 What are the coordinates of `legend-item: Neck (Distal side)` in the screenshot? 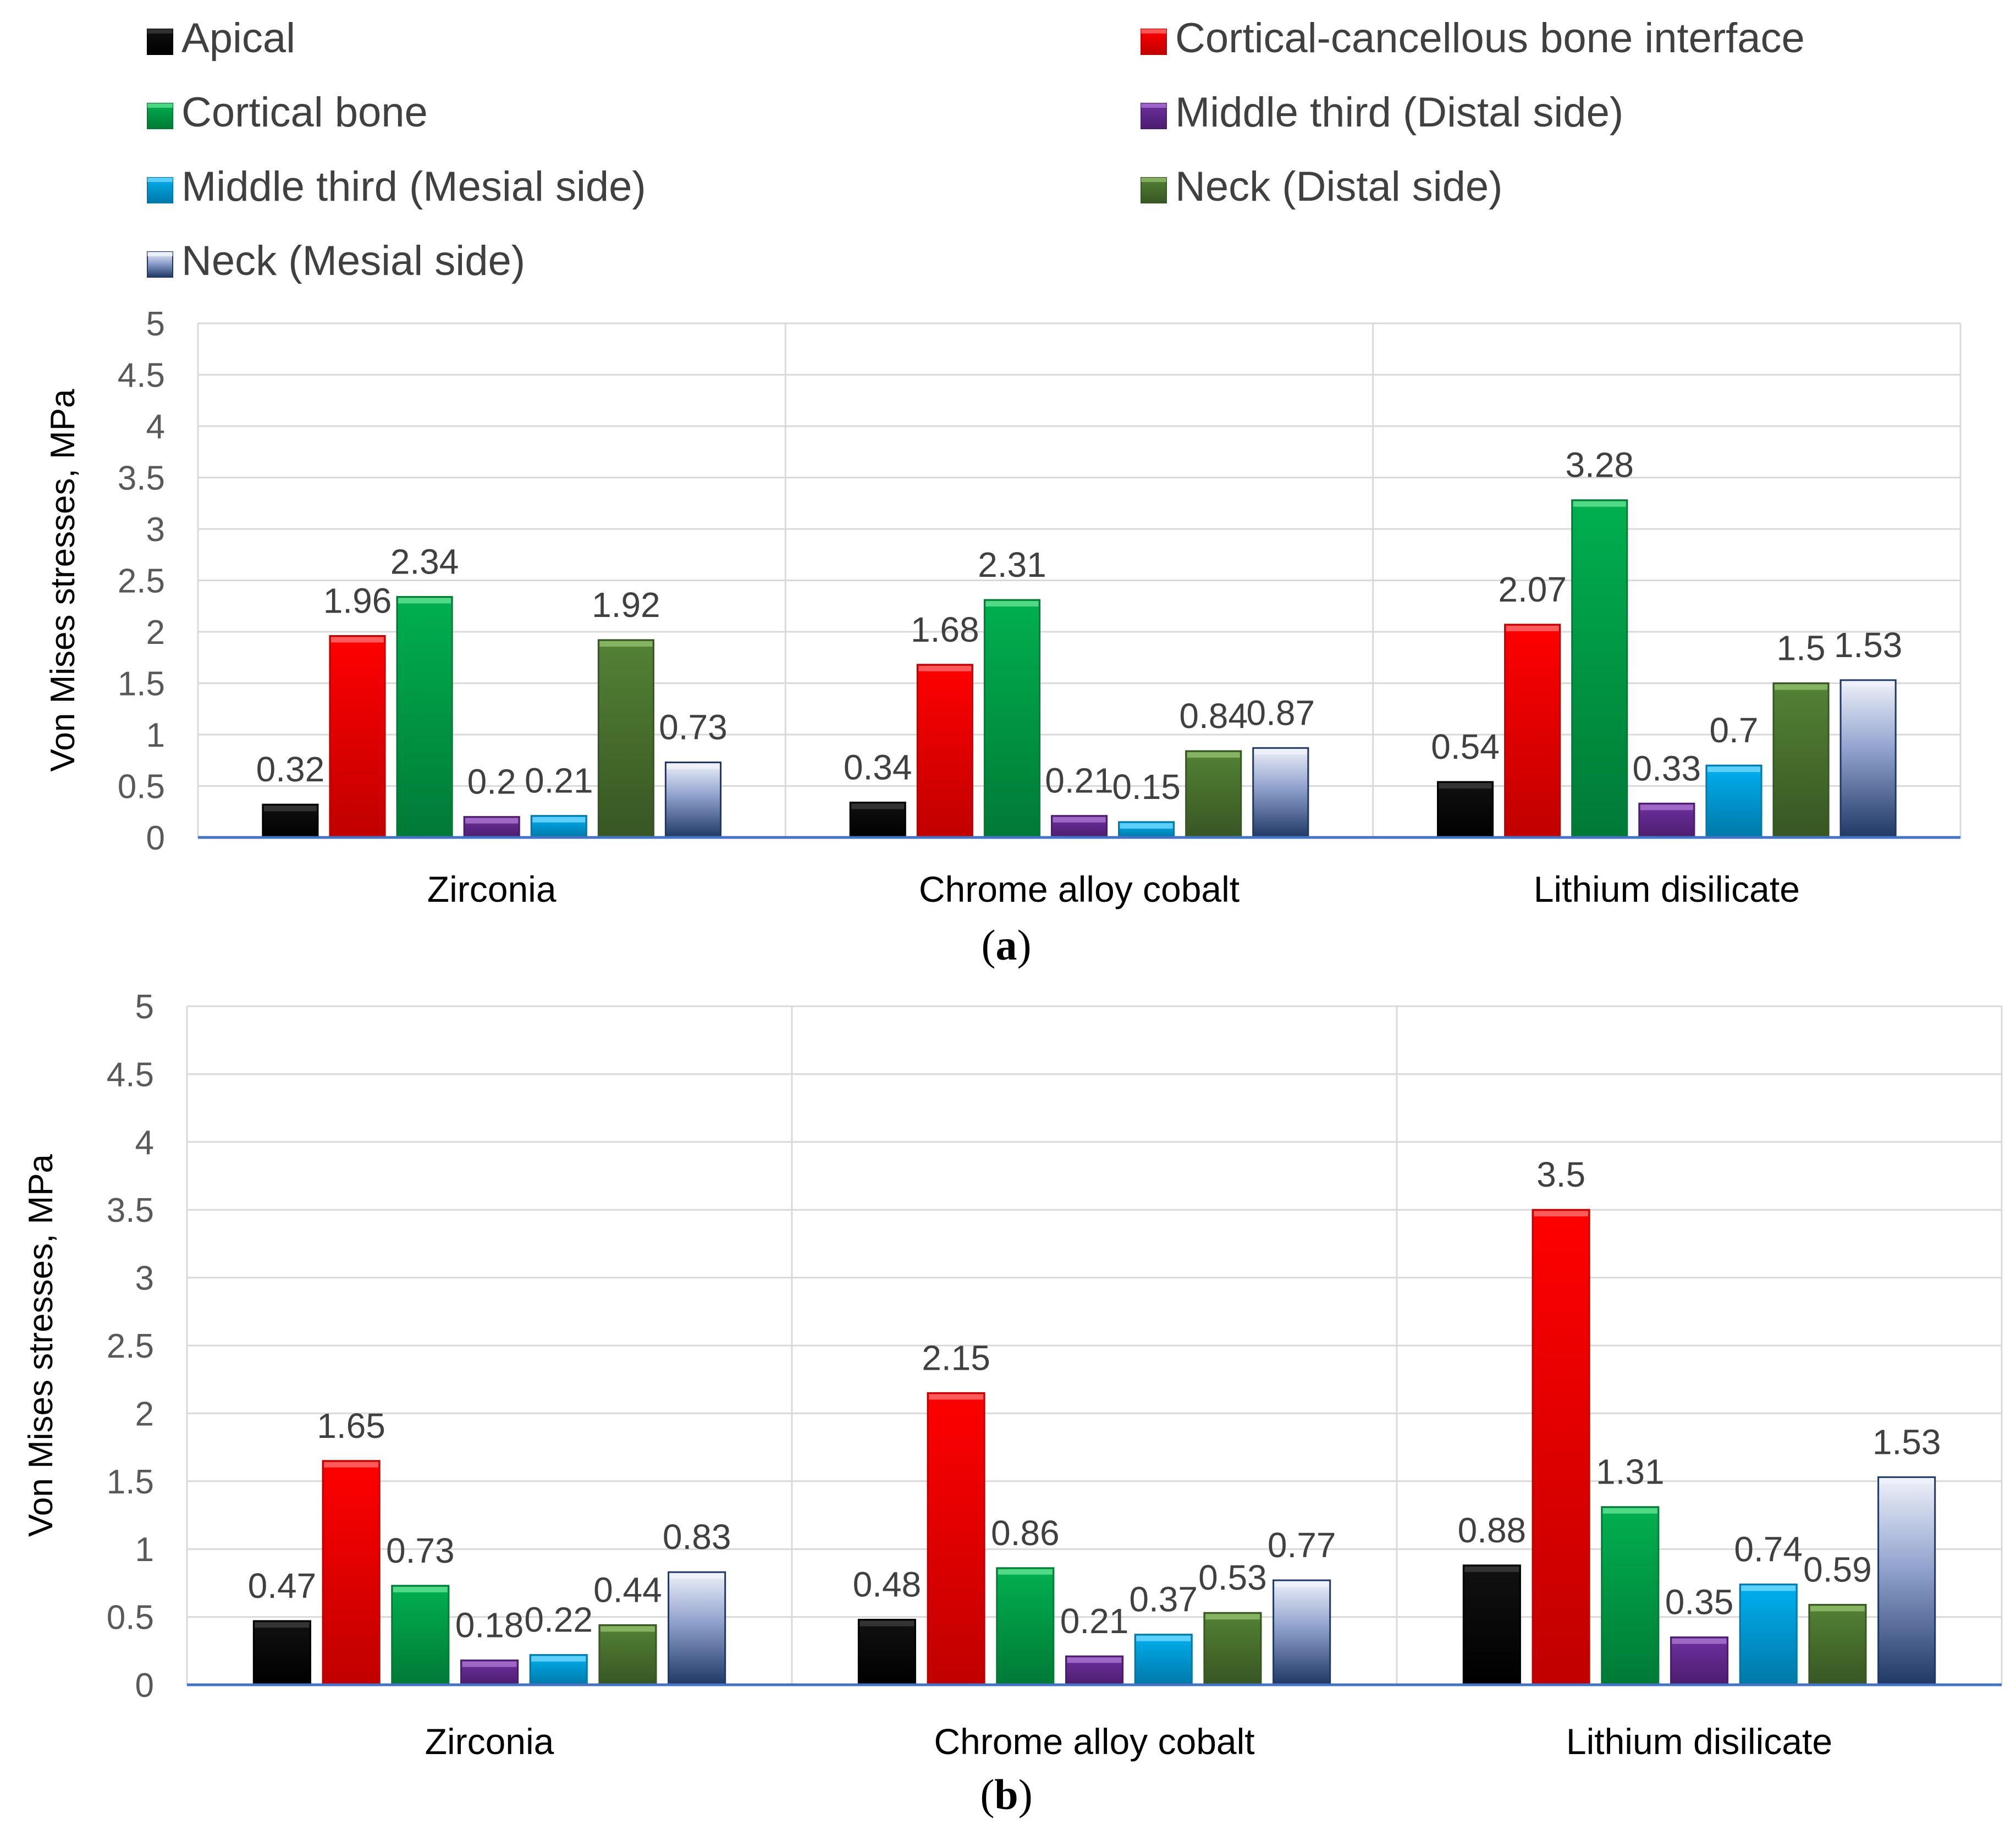 It's located at (1321, 187).